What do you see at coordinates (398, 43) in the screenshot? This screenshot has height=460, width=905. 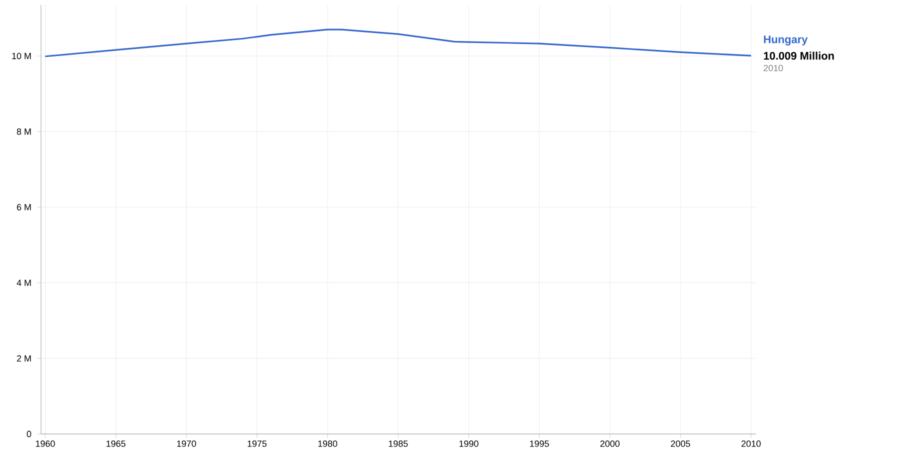 I see `line-series` at bounding box center [398, 43].